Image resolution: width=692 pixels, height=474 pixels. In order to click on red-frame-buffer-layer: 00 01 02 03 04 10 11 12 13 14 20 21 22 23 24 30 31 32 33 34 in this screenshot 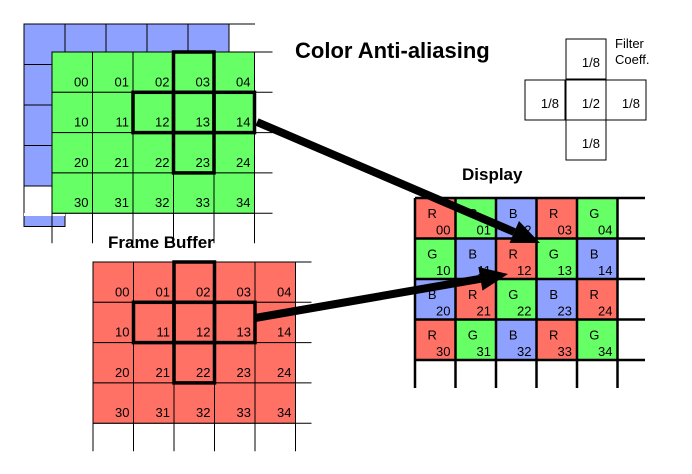, I will do `click(202, 356)`.